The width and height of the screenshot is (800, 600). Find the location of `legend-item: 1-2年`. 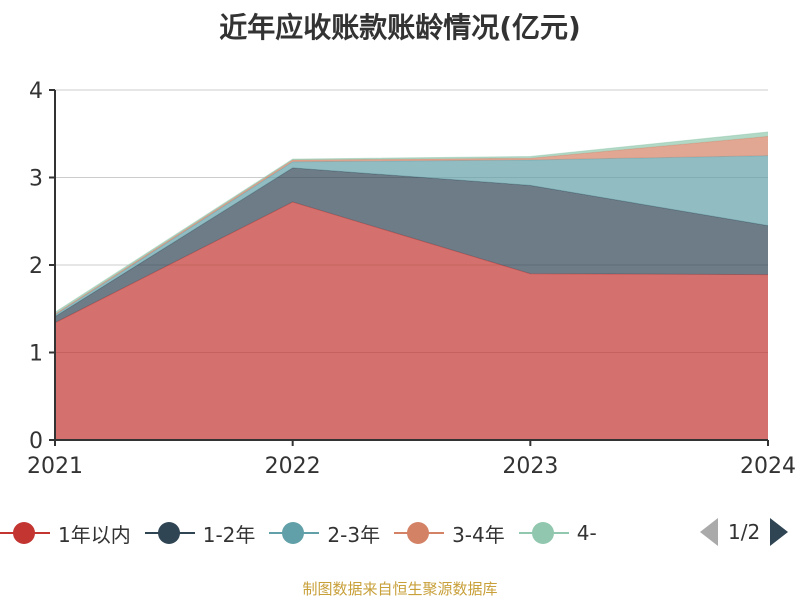

legend-item: 1-2年 is located at coordinates (200, 533).